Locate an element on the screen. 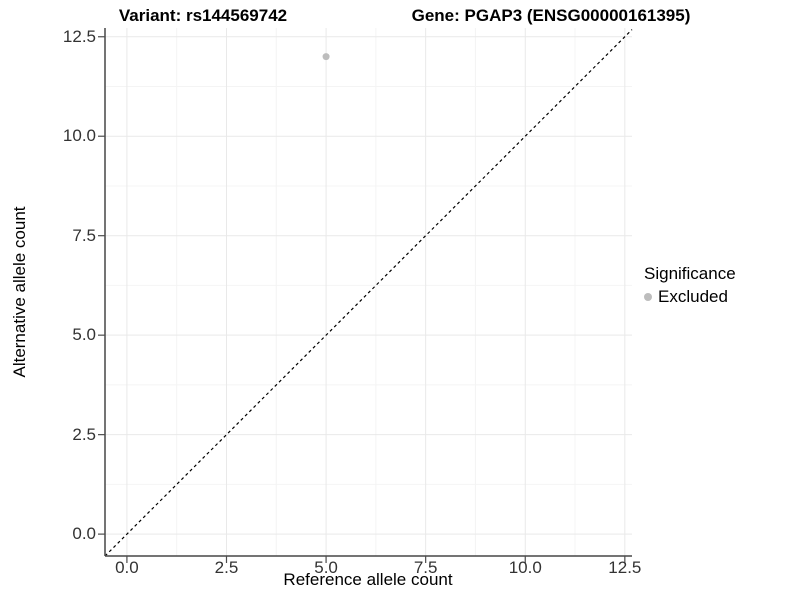  legend-items: Excluded is located at coordinates (690, 297).